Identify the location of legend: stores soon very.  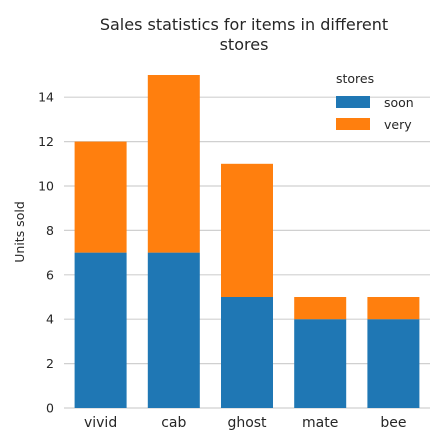
(375, 101).